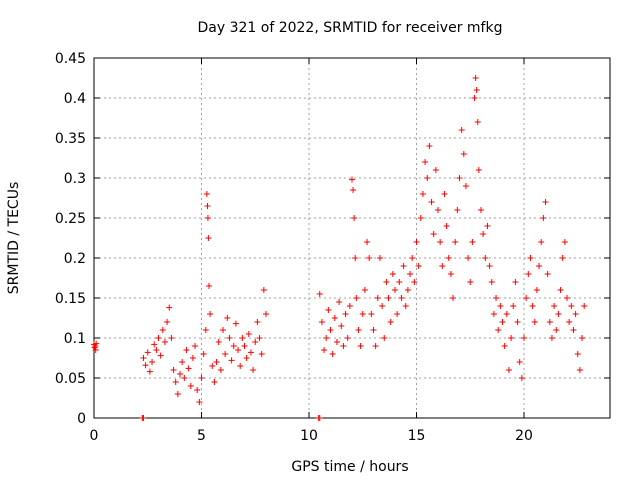  Describe the element at coordinates (75, 179) in the screenshot. I see `y-tick-label: 0.3` at that location.